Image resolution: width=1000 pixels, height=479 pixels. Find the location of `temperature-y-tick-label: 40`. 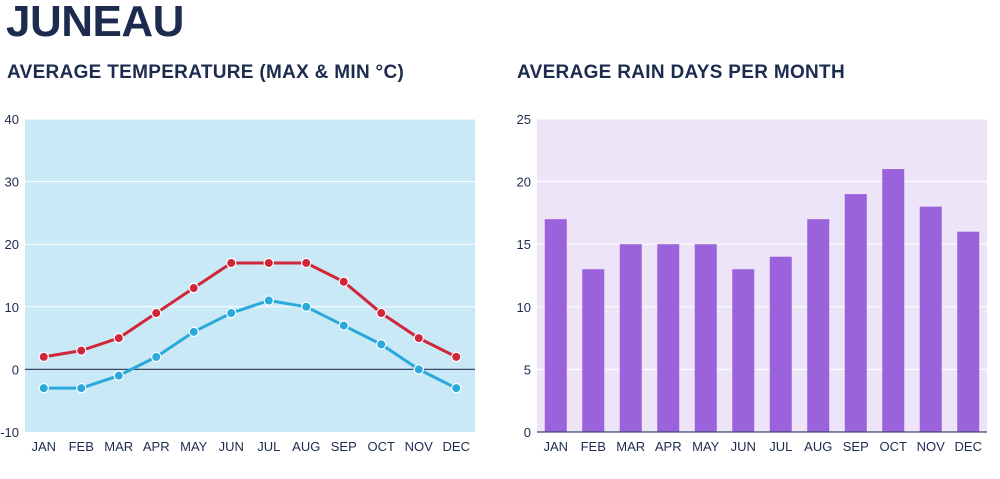

temperature-y-tick-label: 40 is located at coordinates (12, 119).